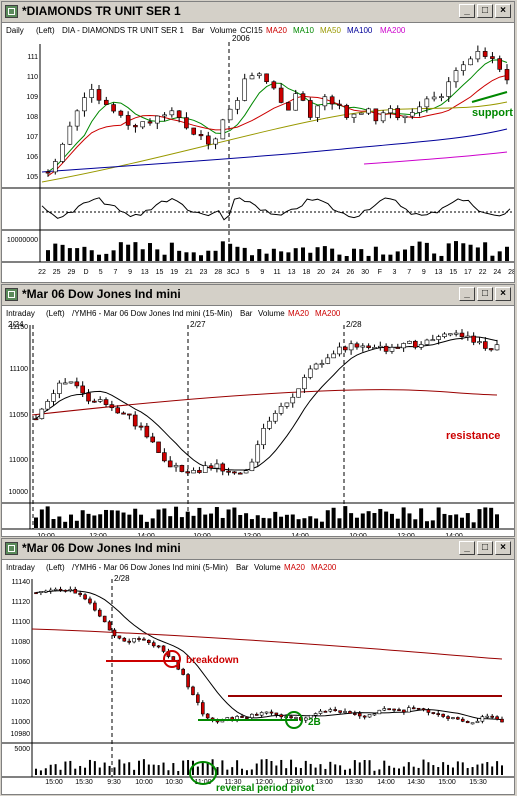 The width and height of the screenshot is (517, 796). I want to click on ma200-line, so click(264, 402).